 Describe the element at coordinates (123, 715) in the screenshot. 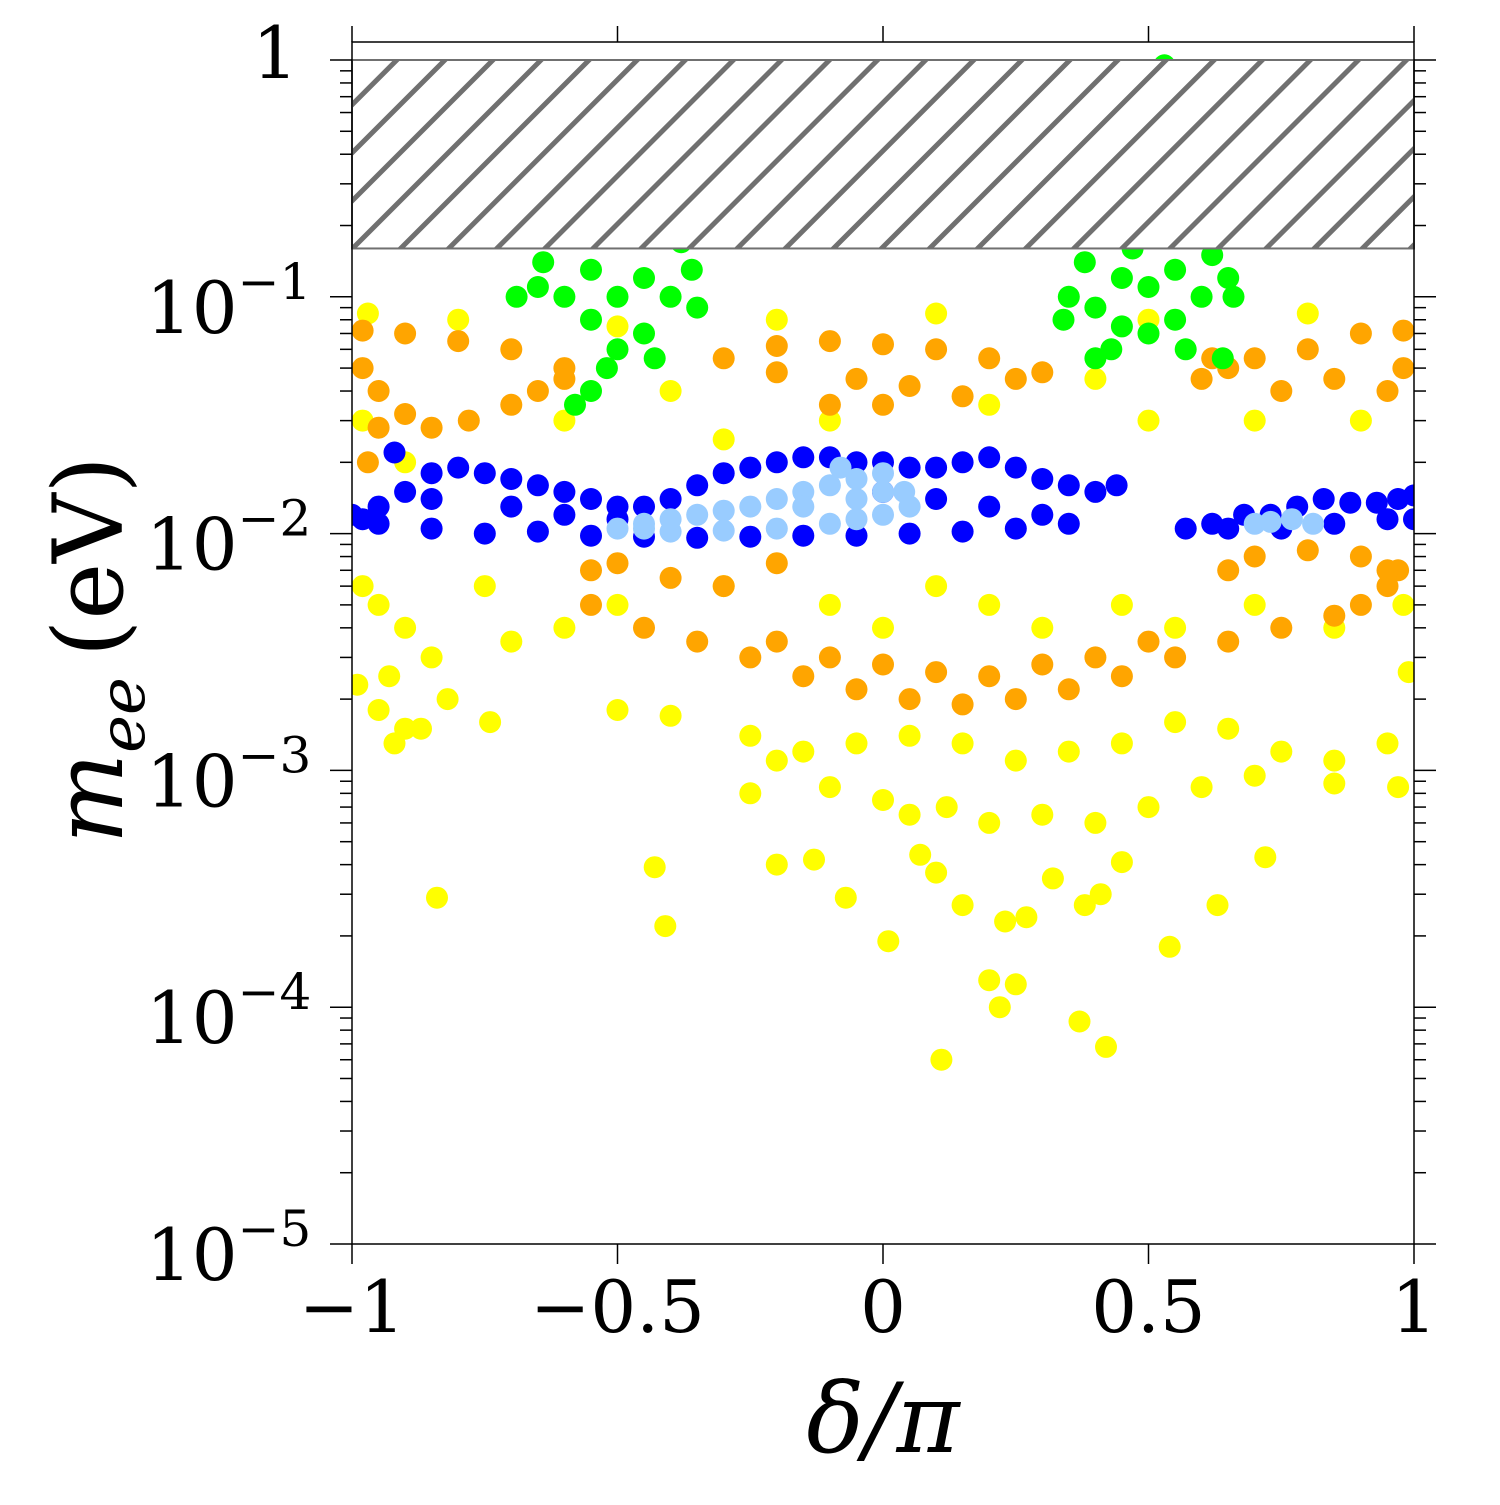

I see `y-axis-label-subscript: ee` at that location.